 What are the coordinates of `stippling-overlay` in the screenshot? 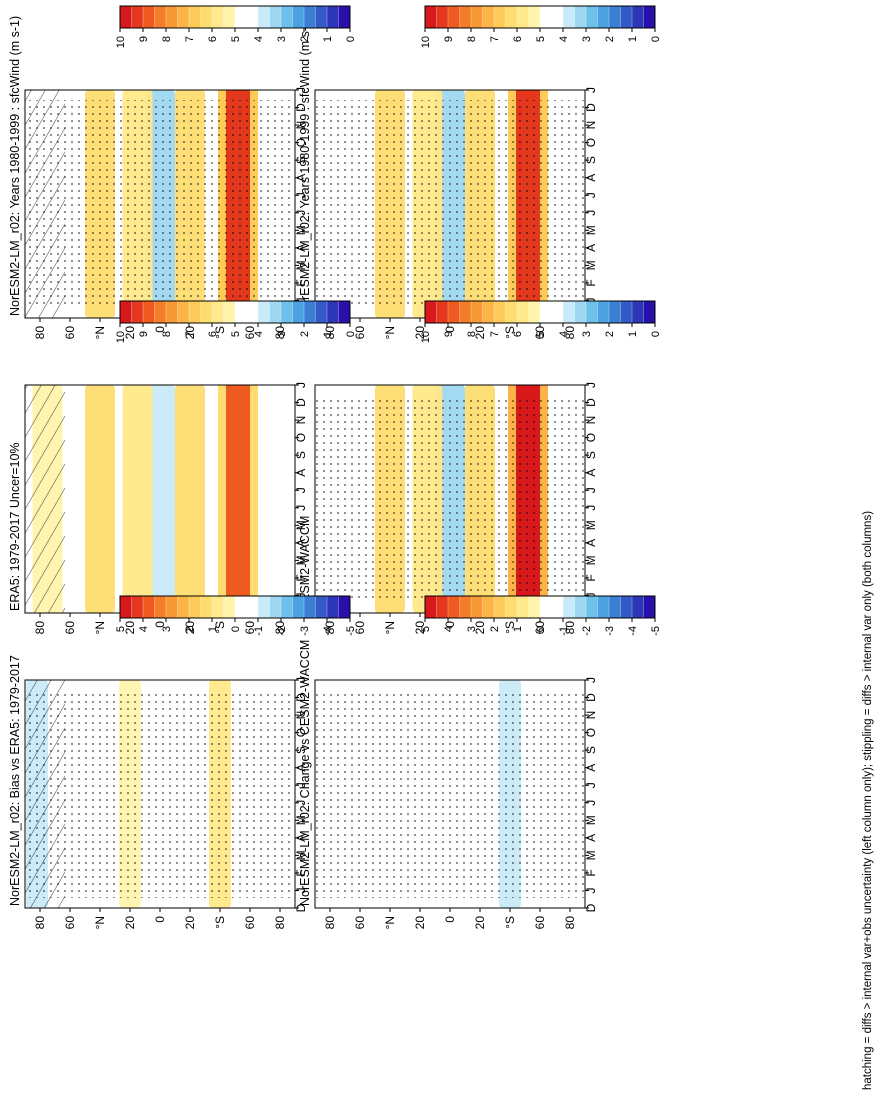 It's located at (160, 204).